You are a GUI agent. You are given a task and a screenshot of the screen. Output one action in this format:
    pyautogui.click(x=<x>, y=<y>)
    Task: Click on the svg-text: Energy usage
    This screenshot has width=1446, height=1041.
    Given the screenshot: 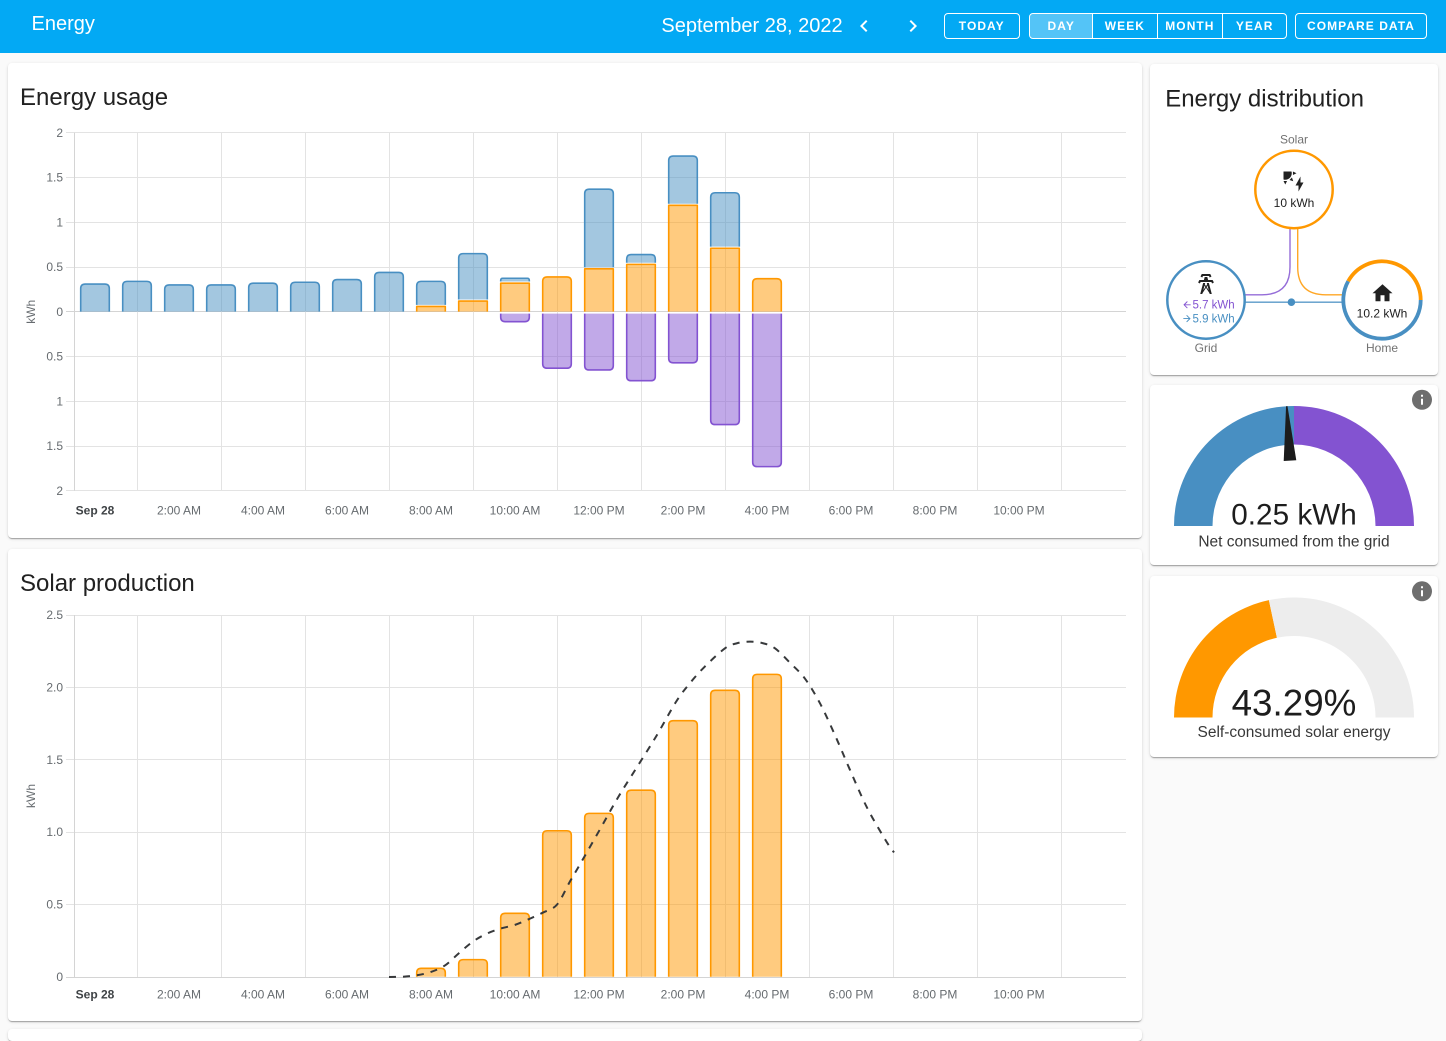 What is the action you would take?
    pyautogui.click(x=94, y=97)
    